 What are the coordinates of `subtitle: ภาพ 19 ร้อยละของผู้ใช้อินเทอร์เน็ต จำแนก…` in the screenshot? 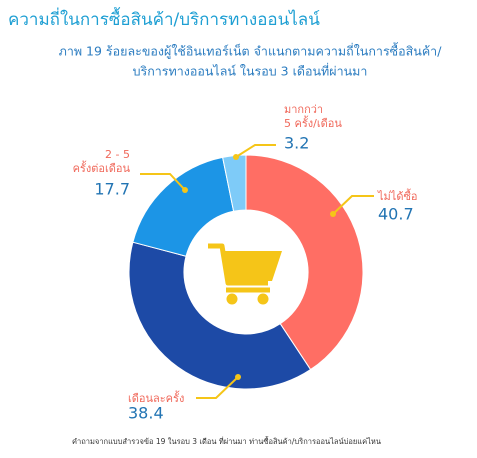 It's located at (251, 51).